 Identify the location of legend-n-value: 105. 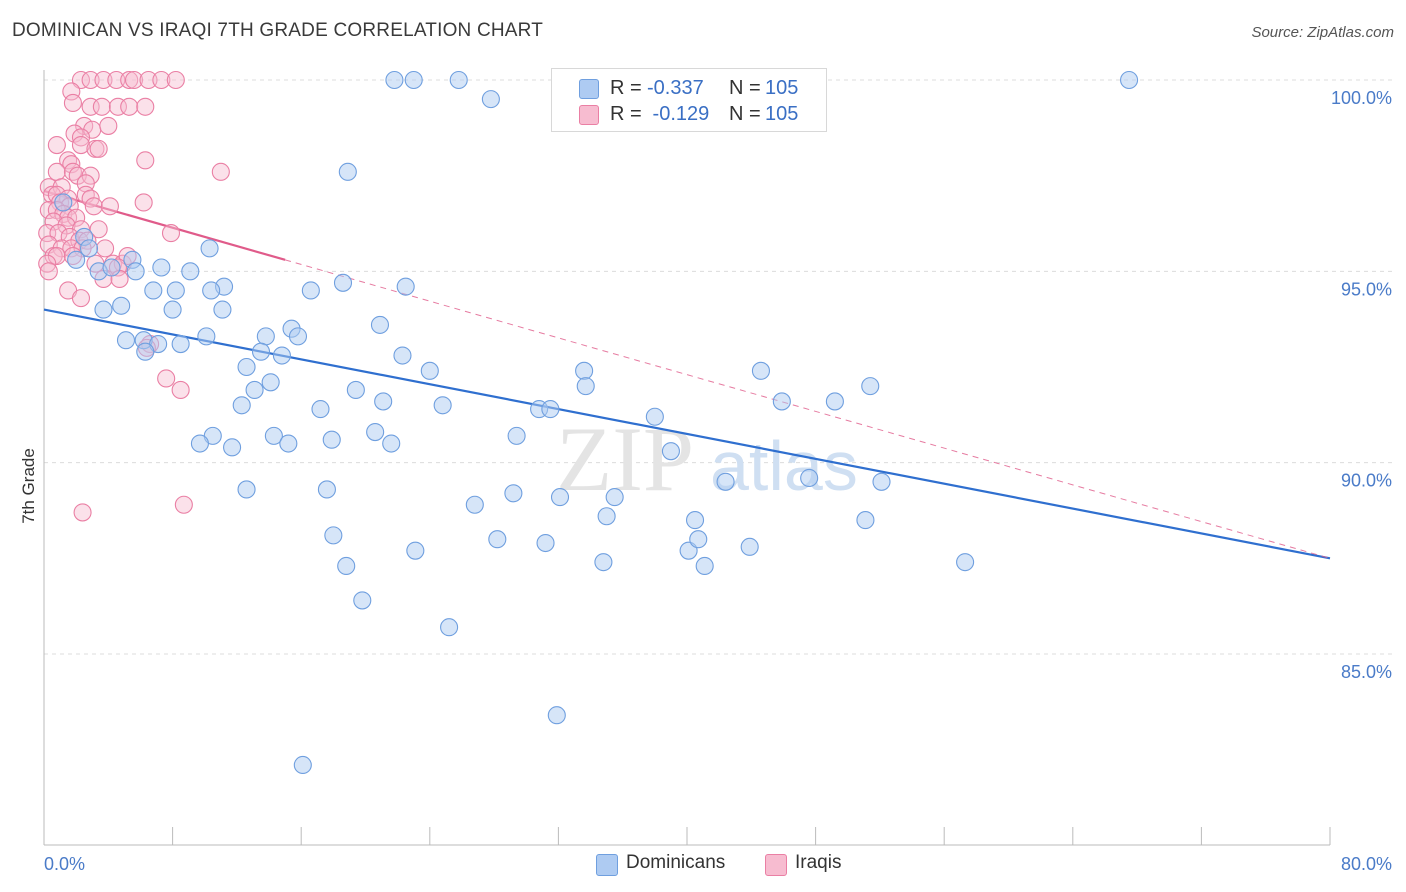
(782, 88).